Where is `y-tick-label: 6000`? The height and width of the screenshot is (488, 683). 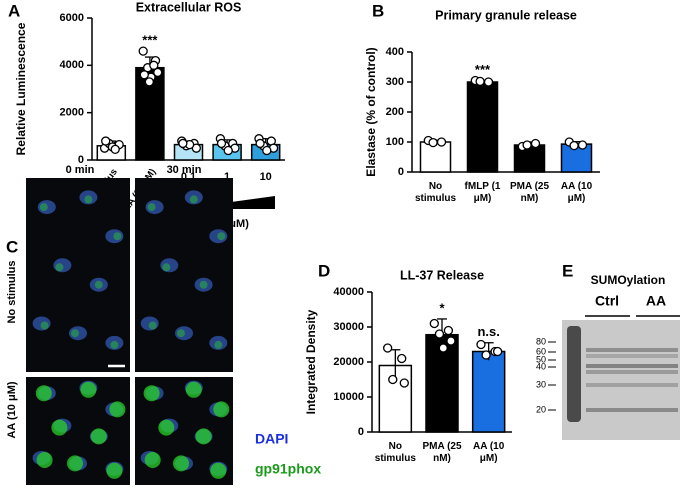 y-tick-label: 6000 is located at coordinates (72, 18).